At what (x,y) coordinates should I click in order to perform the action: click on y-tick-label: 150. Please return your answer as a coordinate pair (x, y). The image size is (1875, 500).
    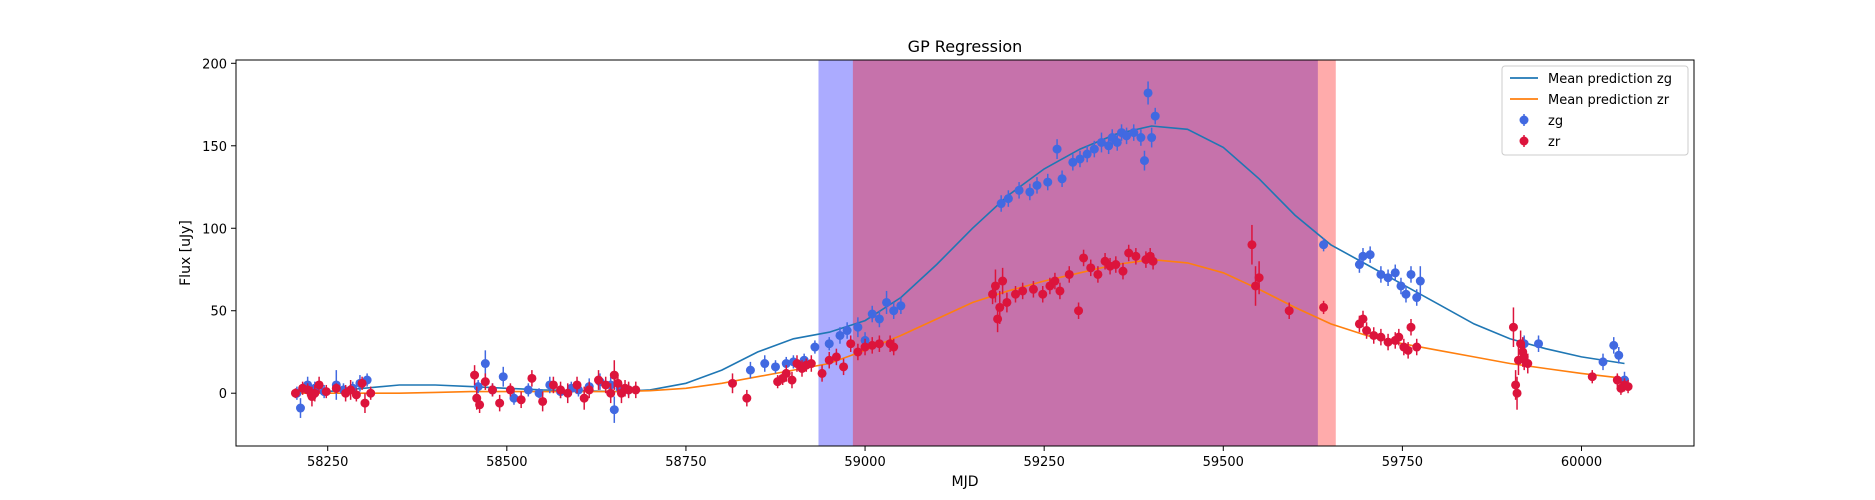
    Looking at the image, I should click on (214, 147).